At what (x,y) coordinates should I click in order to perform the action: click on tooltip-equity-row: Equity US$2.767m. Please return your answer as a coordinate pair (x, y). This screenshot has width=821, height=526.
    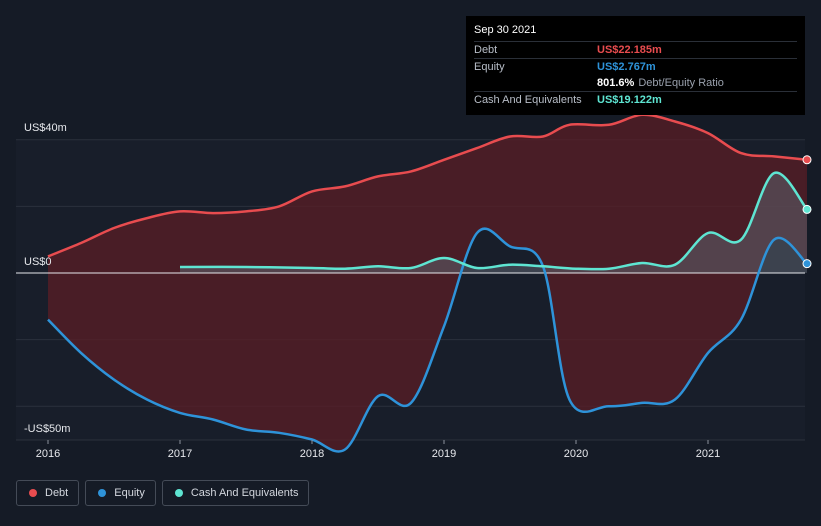
    Looking at the image, I should click on (635, 66).